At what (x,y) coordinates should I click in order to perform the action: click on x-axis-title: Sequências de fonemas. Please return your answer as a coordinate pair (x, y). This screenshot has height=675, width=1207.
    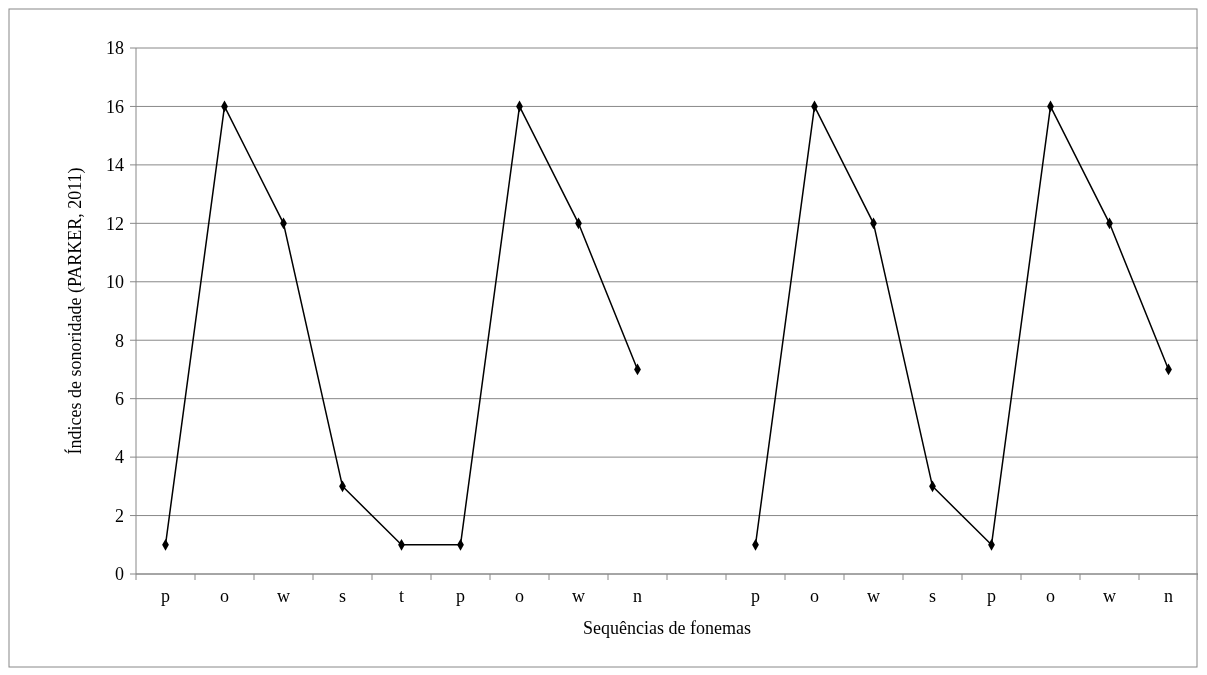
    Looking at the image, I should click on (667, 628).